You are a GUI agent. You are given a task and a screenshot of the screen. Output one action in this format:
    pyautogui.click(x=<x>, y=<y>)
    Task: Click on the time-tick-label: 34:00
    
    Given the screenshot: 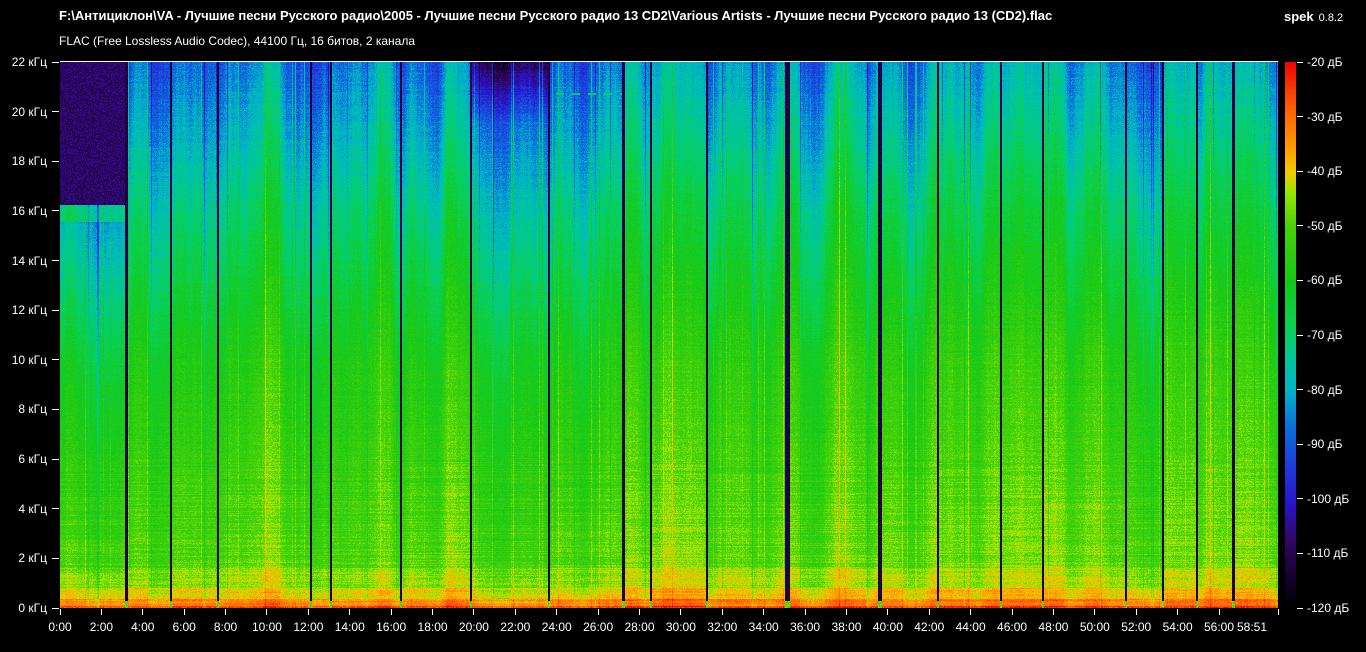 What is the action you would take?
    pyautogui.click(x=763, y=627)
    